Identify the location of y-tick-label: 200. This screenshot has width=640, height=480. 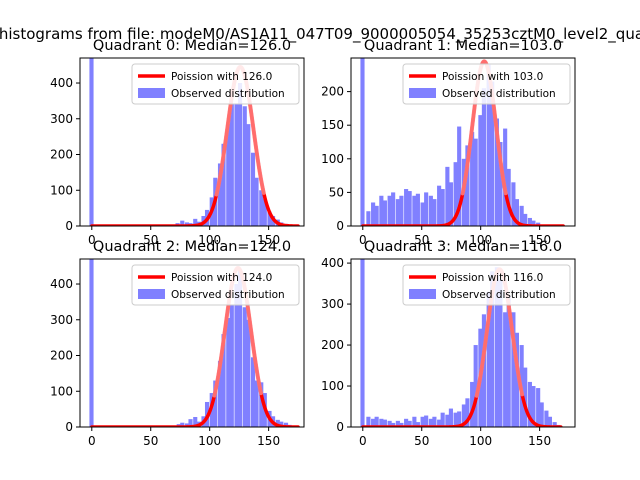
(61, 155).